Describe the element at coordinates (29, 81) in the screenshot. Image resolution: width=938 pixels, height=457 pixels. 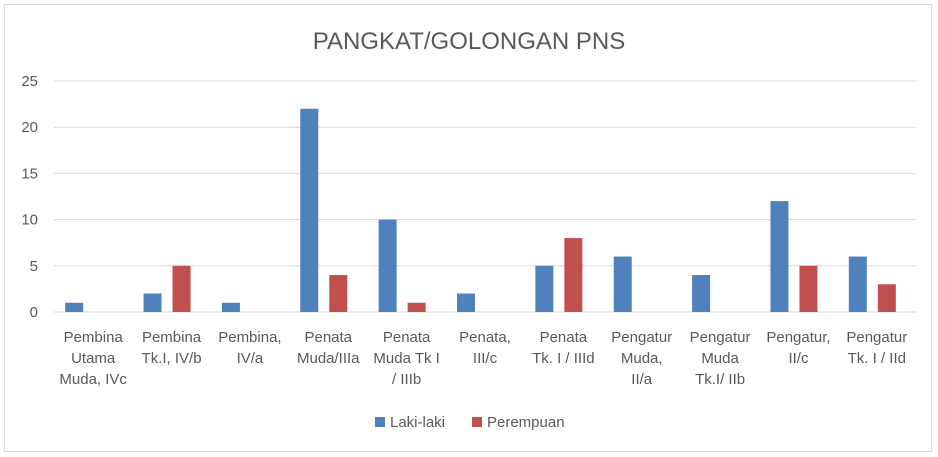
I see `y-tick-label: 25` at that location.